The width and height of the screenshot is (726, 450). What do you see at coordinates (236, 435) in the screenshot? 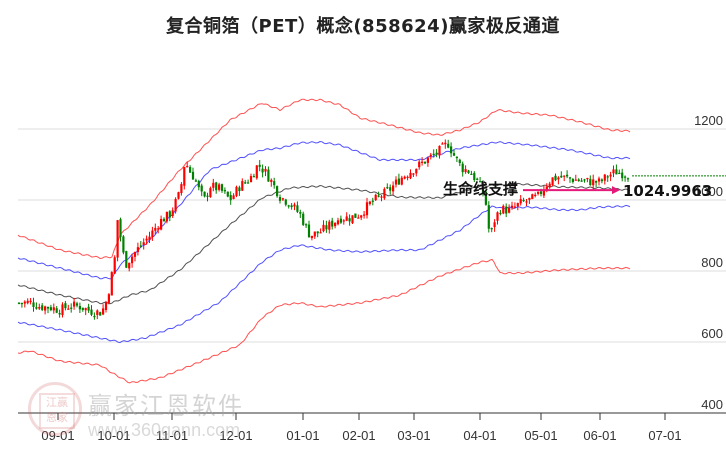
I see `x-tick-label: 12-01` at bounding box center [236, 435].